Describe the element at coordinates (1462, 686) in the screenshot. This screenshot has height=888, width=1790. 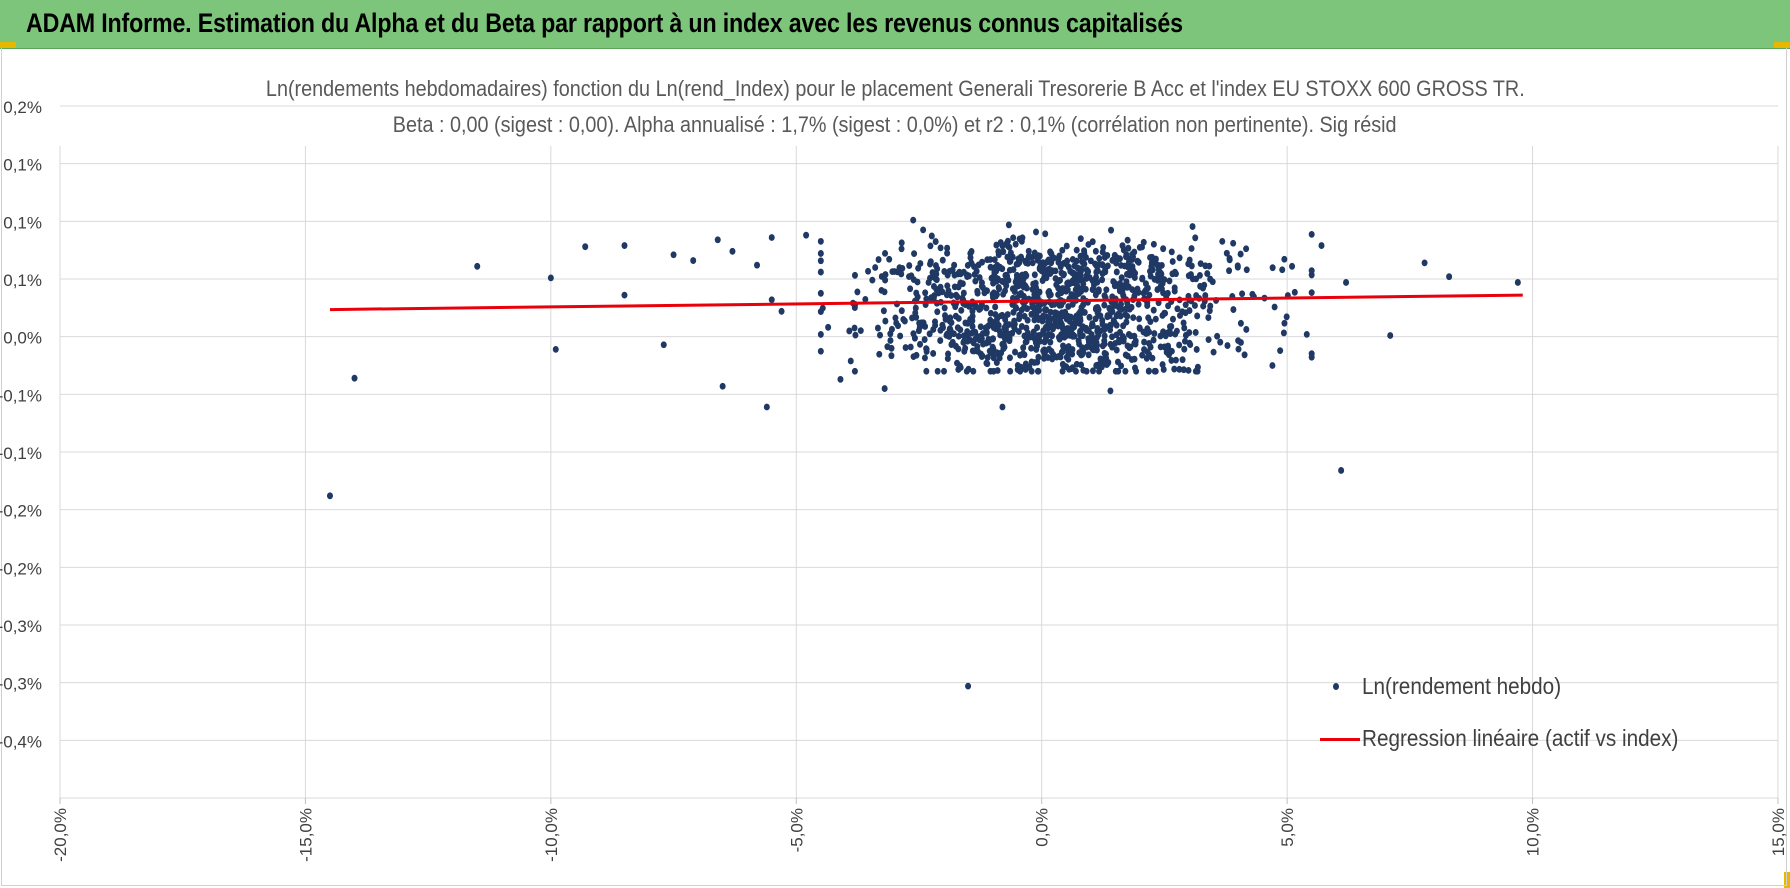
I see `legend-label-points: Ln(rendement hebdo)` at that location.